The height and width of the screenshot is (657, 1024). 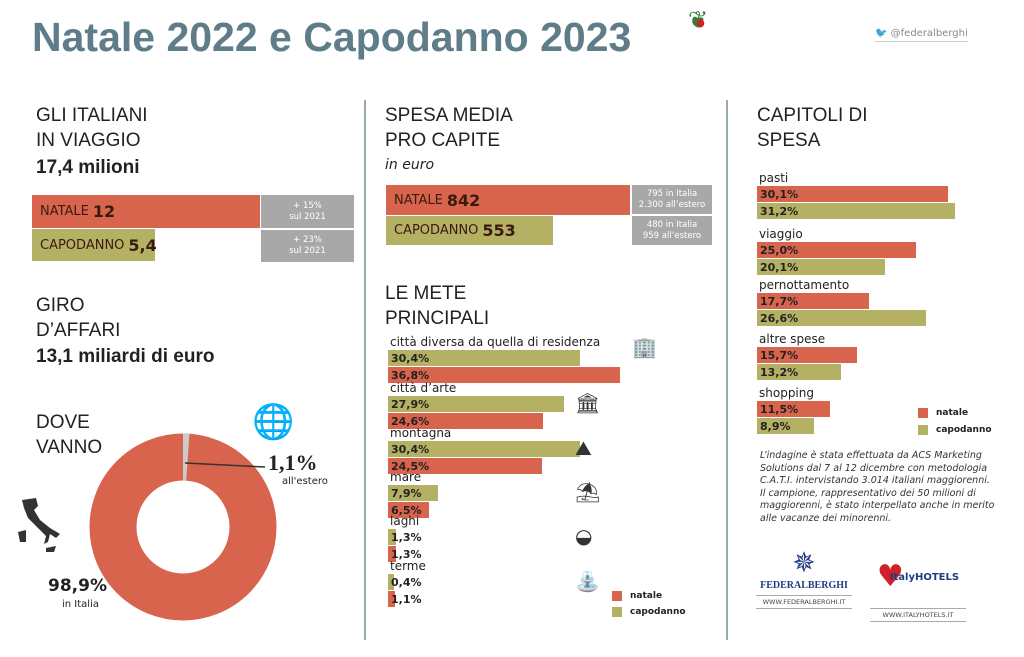 I want to click on italia-label: in Italia, so click(x=80, y=604).